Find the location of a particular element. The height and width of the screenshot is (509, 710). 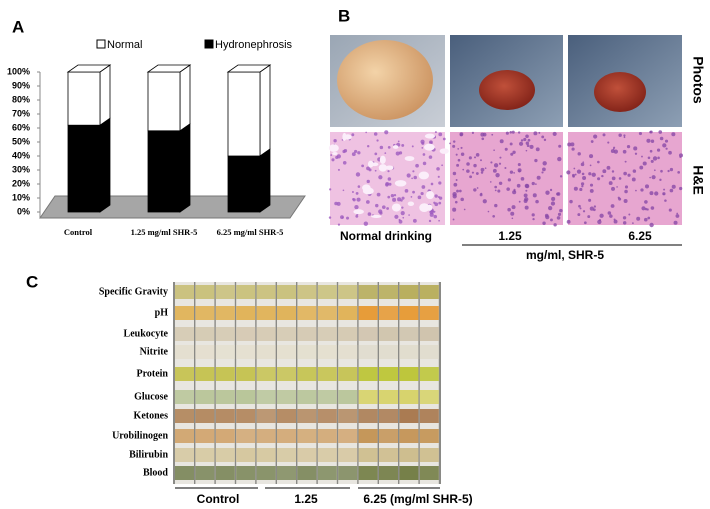

group-label: 1.25 is located at coordinates (306, 499).